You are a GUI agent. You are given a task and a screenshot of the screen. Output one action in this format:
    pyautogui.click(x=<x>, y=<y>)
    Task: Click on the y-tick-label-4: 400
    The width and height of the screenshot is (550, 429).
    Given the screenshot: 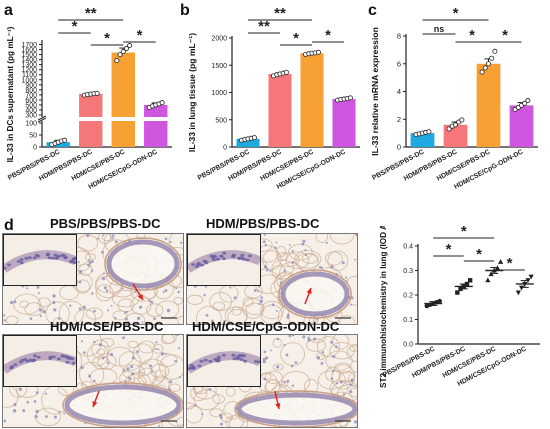 What is the action you would take?
    pyautogui.click(x=31, y=110)
    